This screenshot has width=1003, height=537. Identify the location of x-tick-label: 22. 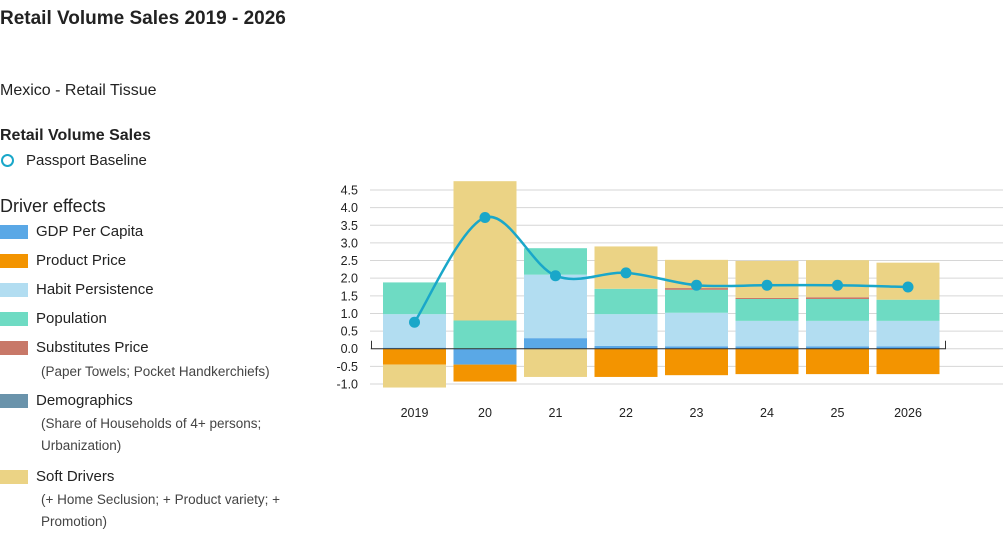
(626, 413).